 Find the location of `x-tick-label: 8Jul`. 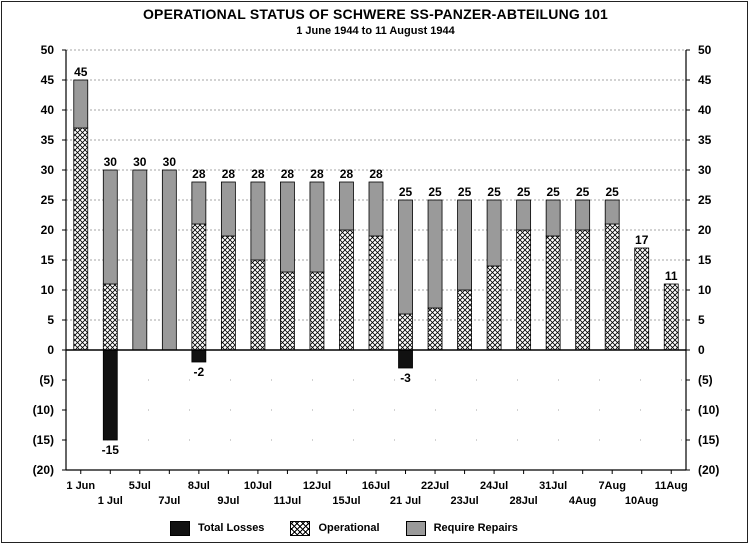

x-tick-label: 8Jul is located at coordinates (199, 486).